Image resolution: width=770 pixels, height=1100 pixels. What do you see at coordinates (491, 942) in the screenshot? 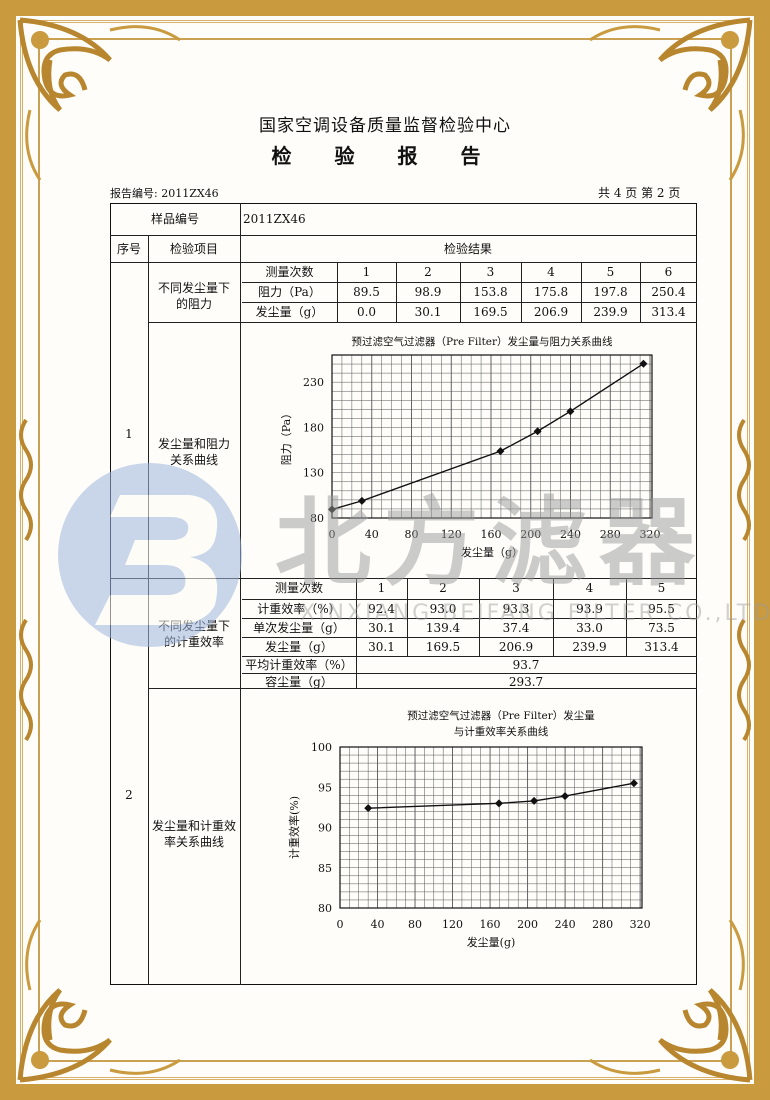
I see `x-axis-label: 发尘量(g)` at bounding box center [491, 942].